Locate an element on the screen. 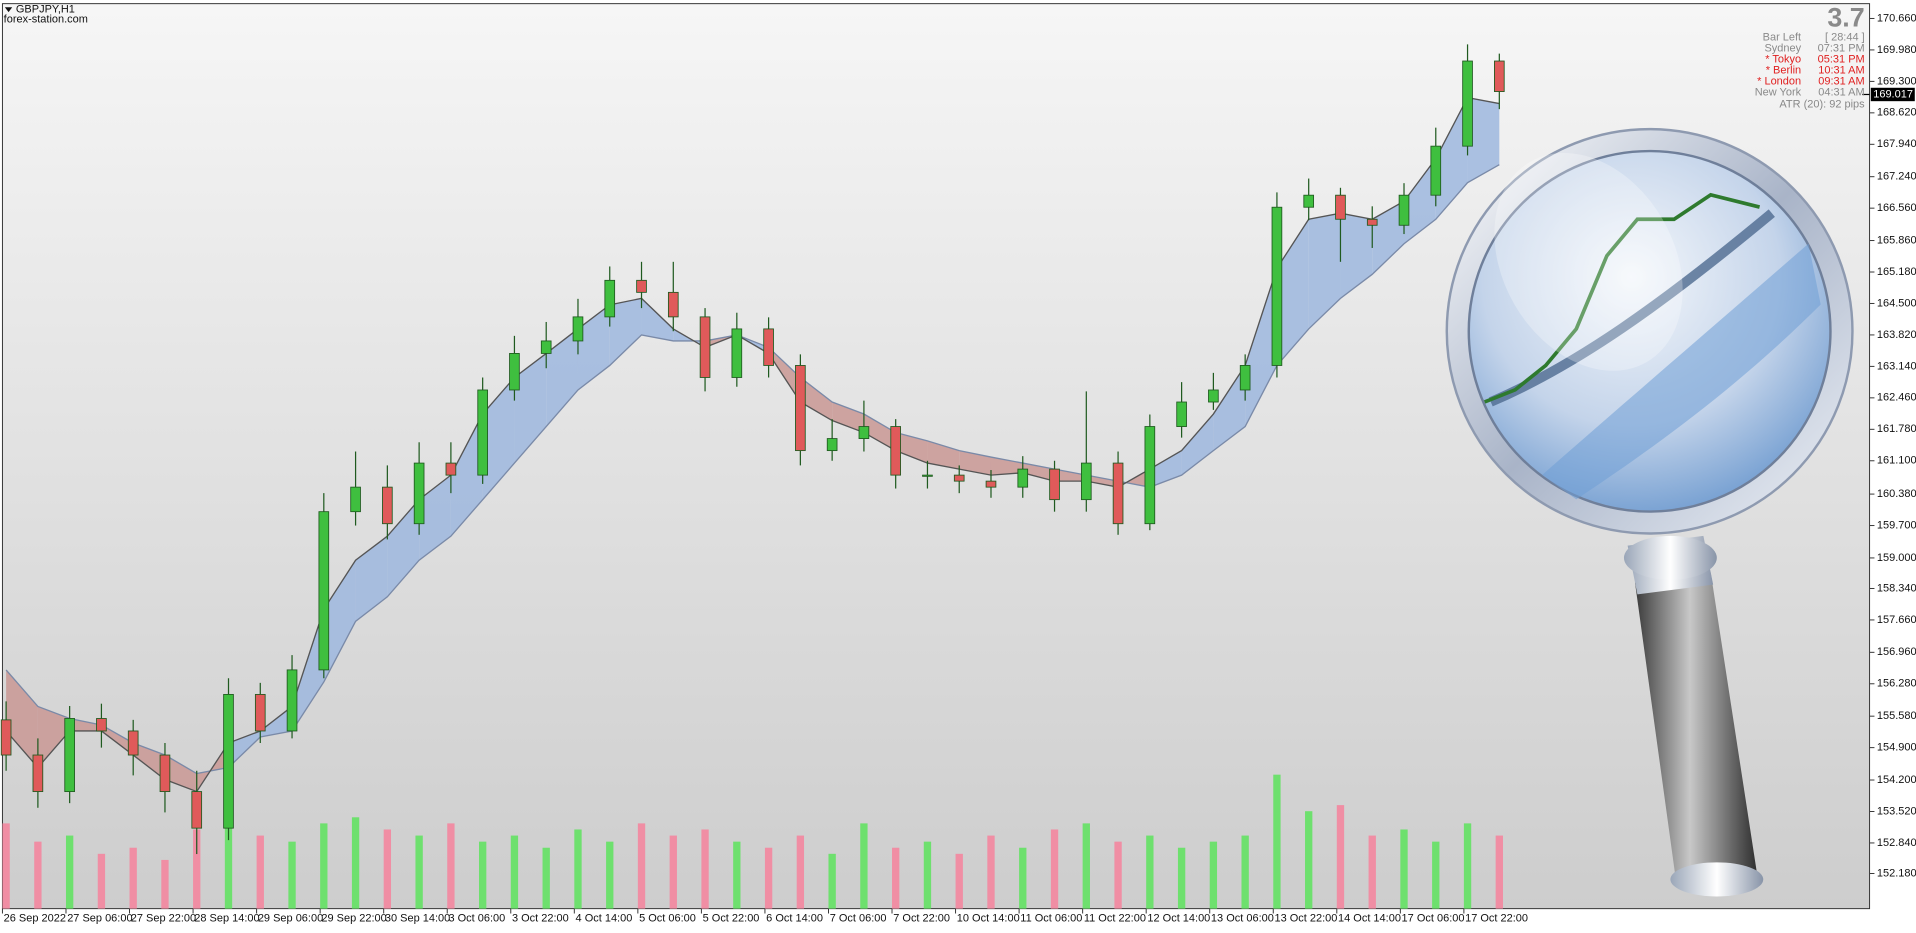 This screenshot has height=933, width=1916. y-tick-label: 156.280 is located at coordinates (1896, 684).